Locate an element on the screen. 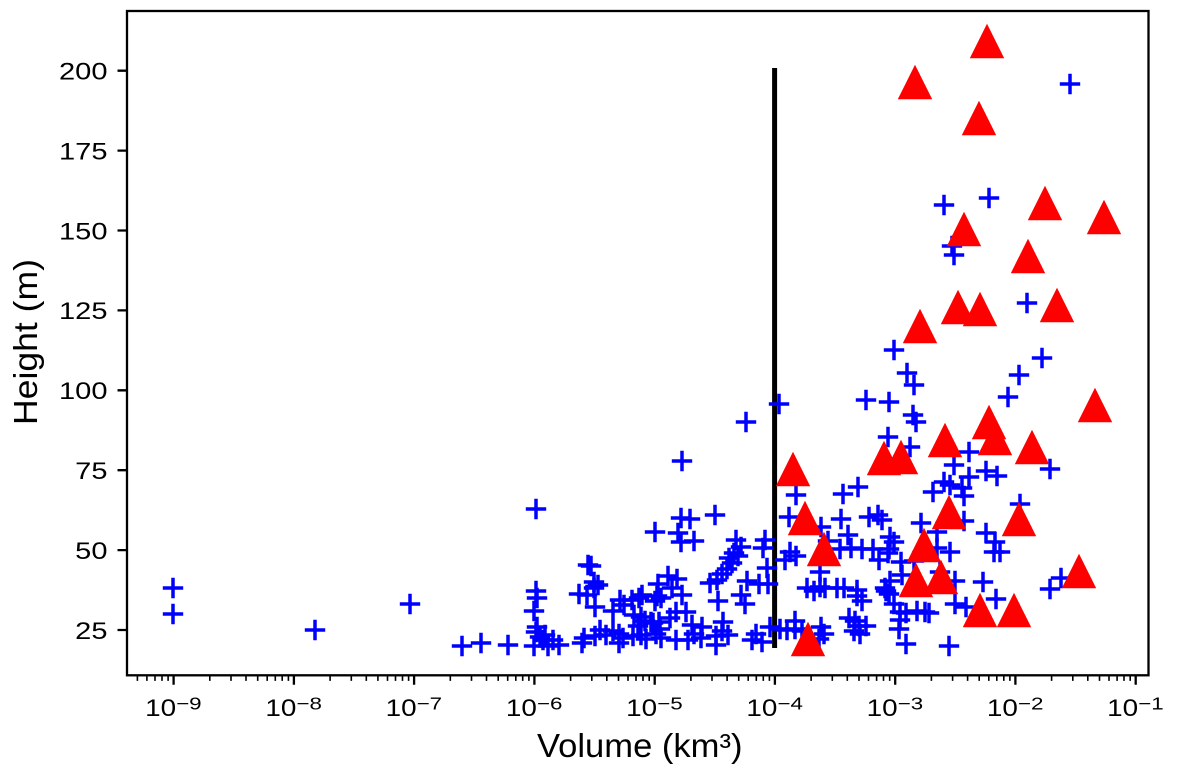 The width and height of the screenshot is (1180, 778). svg-text: Volume (km³) is located at coordinates (640, 745).